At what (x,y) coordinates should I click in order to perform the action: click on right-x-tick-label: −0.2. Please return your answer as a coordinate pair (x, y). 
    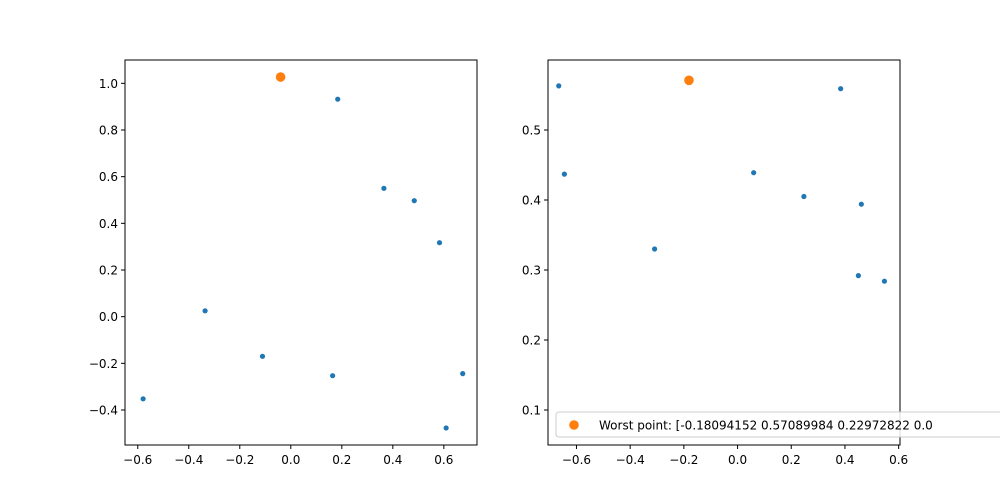
    Looking at the image, I should click on (683, 460).